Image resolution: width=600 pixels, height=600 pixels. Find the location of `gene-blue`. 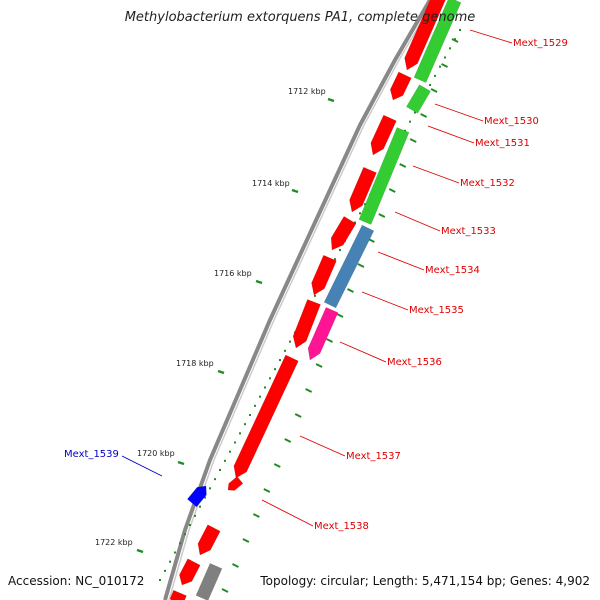

gene-blue is located at coordinates (197, 496).